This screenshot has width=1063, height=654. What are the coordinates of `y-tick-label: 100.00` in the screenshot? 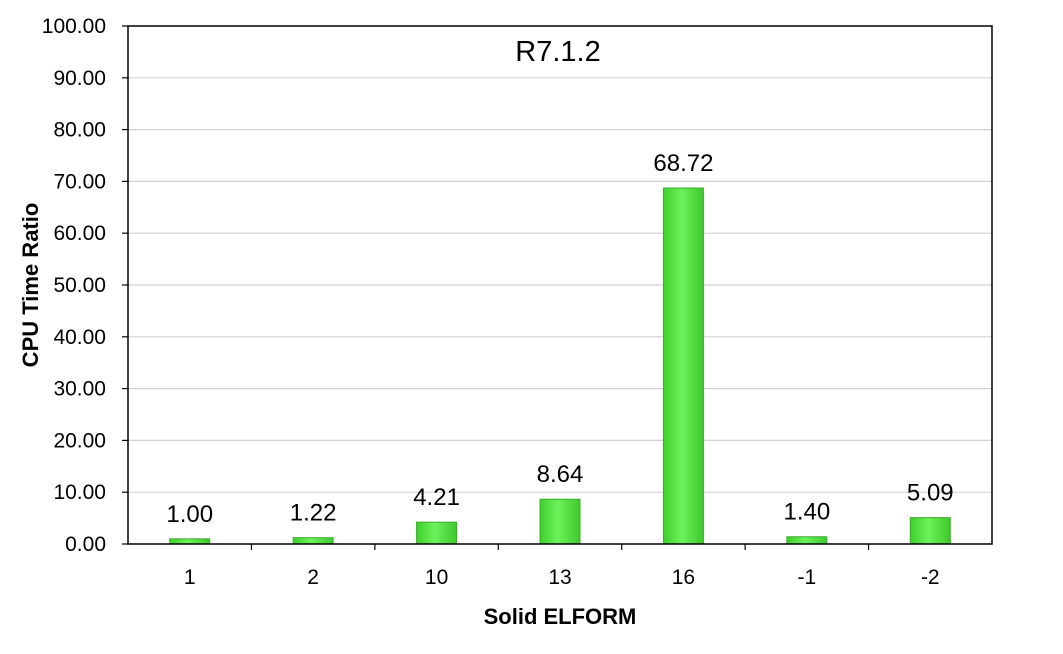 It's located at (74, 26).